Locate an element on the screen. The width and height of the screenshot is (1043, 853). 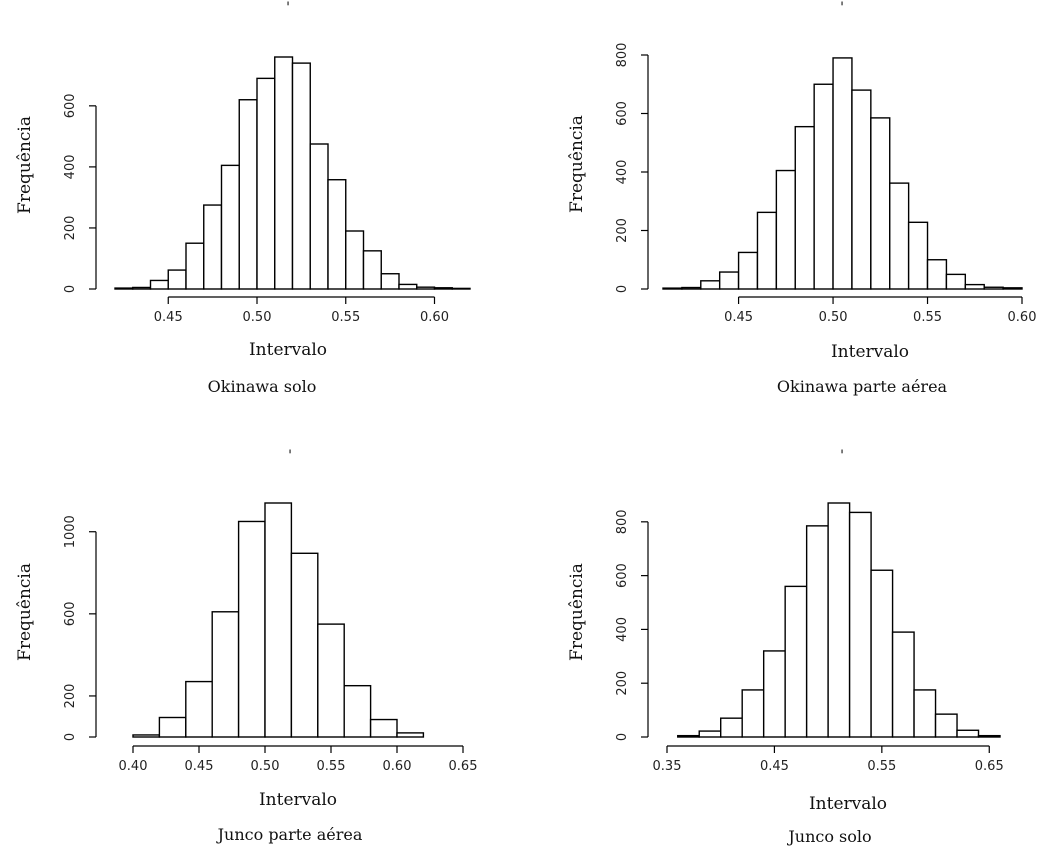
x-tick-label: 0.35 is located at coordinates (667, 766).